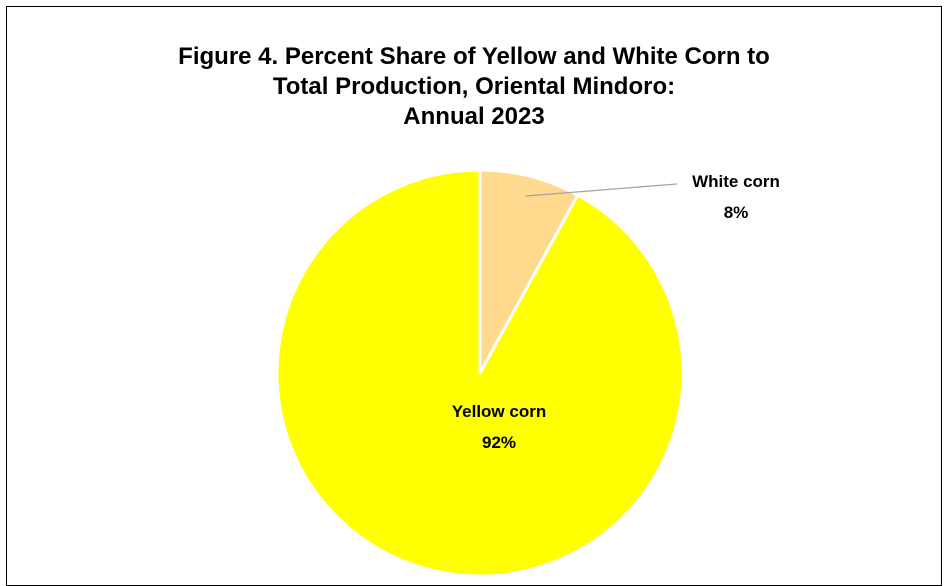 The height and width of the screenshot is (586, 948). I want to click on chart-title-line-2: Total Production, Oriental Mindoro:, so click(474, 86).